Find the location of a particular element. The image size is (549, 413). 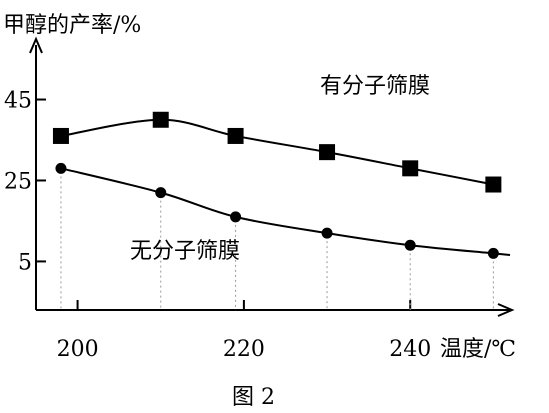

y-tick-label: 5 is located at coordinates (25, 262).